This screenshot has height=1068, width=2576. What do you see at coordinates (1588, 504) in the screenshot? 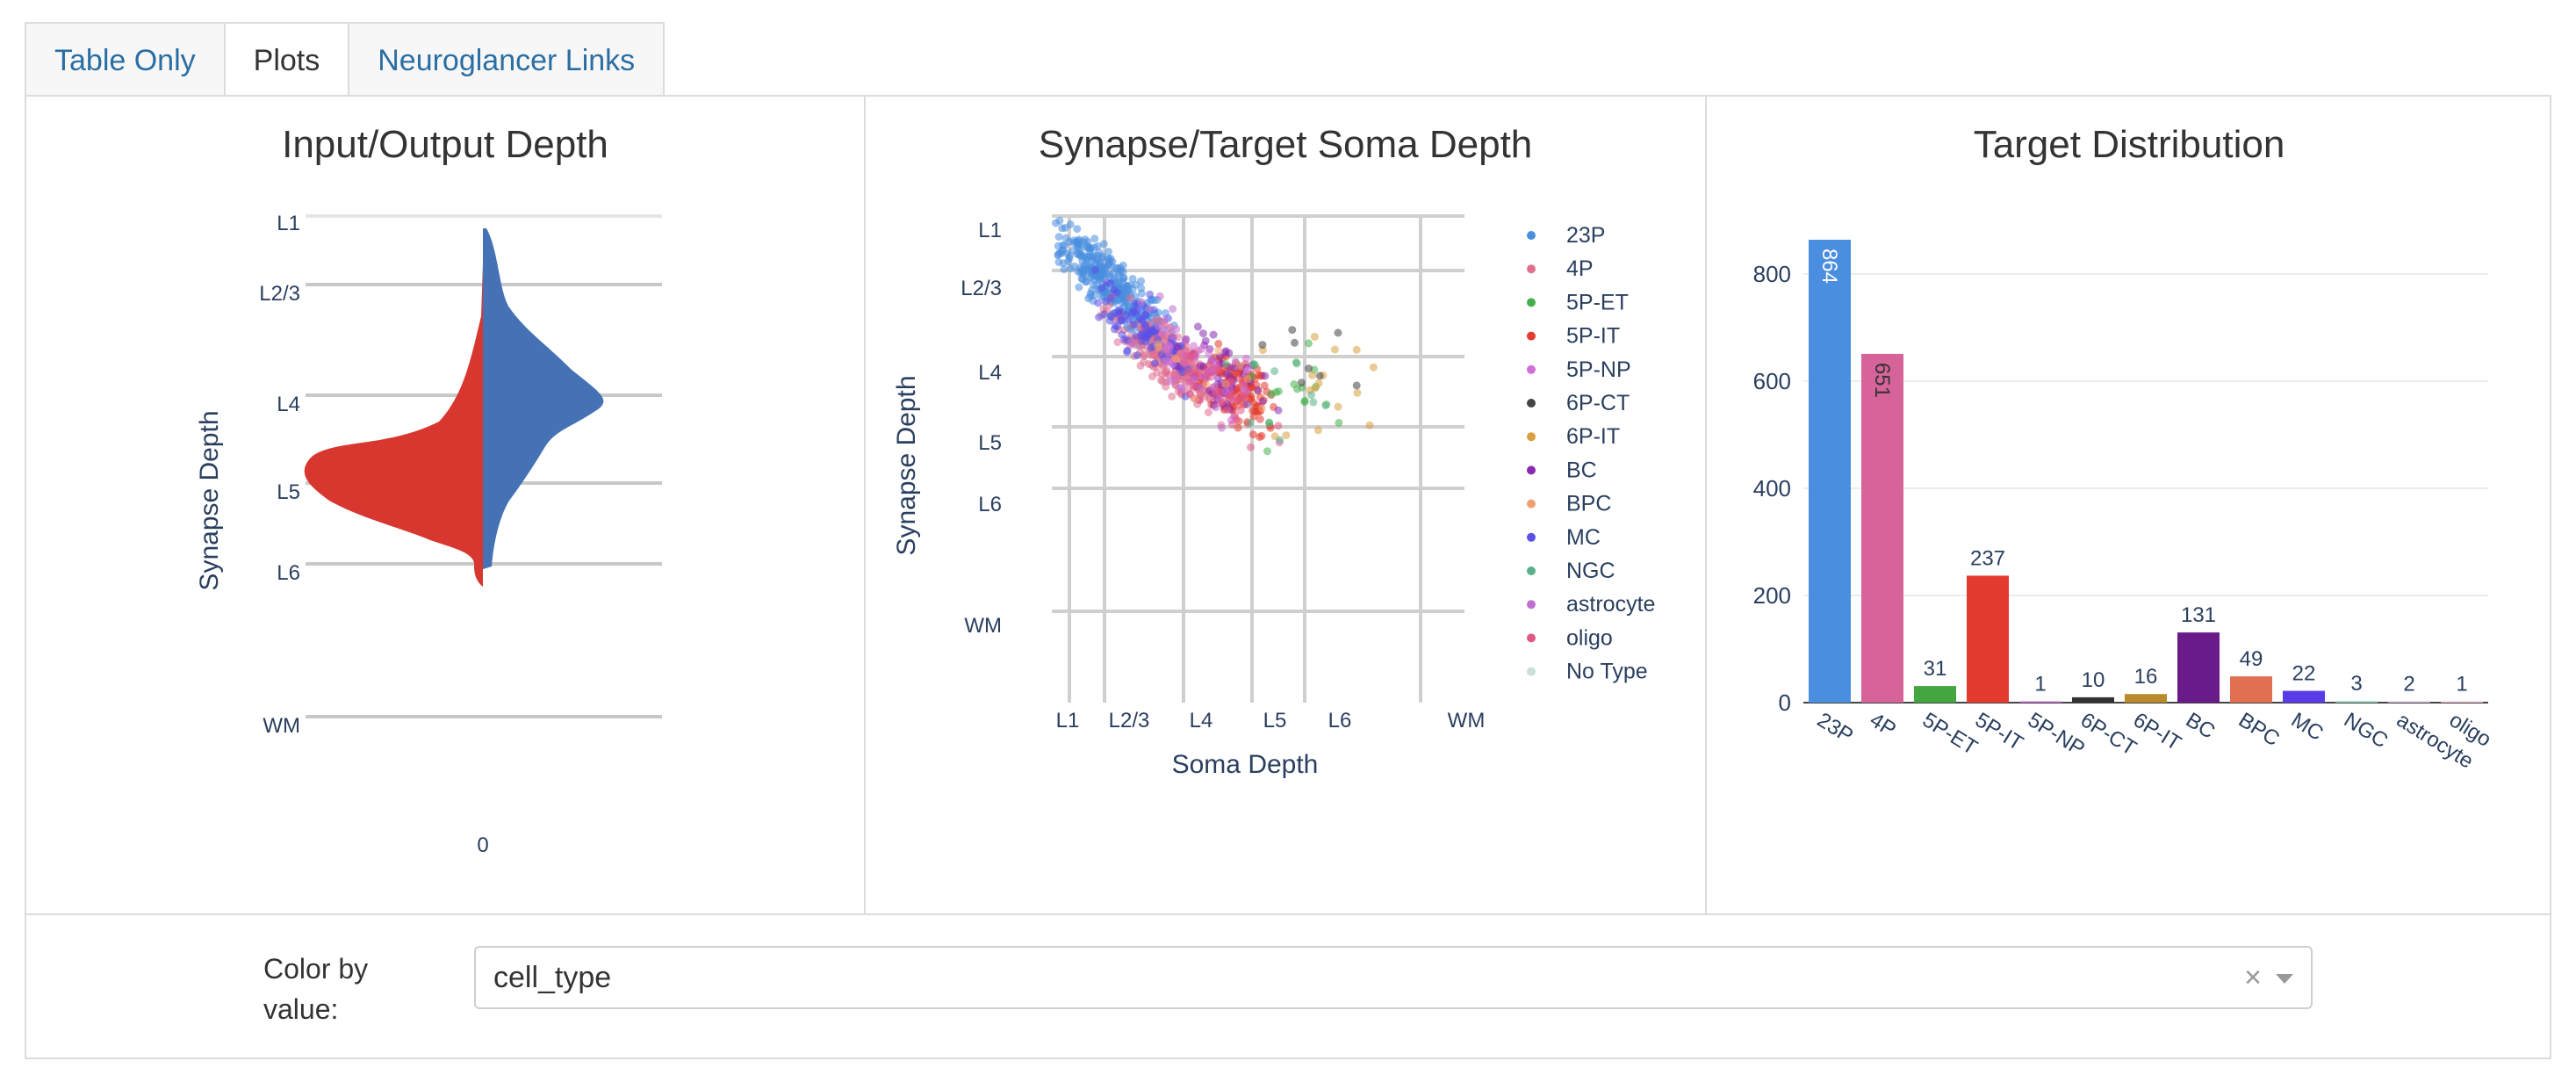
I see `legend-item: BPC` at bounding box center [1588, 504].